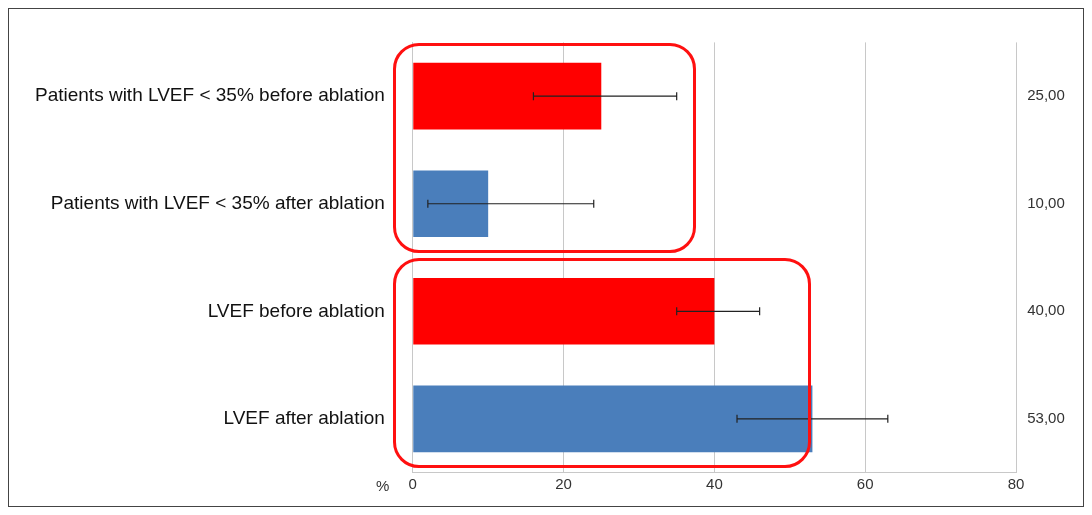 This screenshot has height=515, width=1092. Describe the element at coordinates (714, 483) in the screenshot. I see `x-tick-label: 40` at that location.